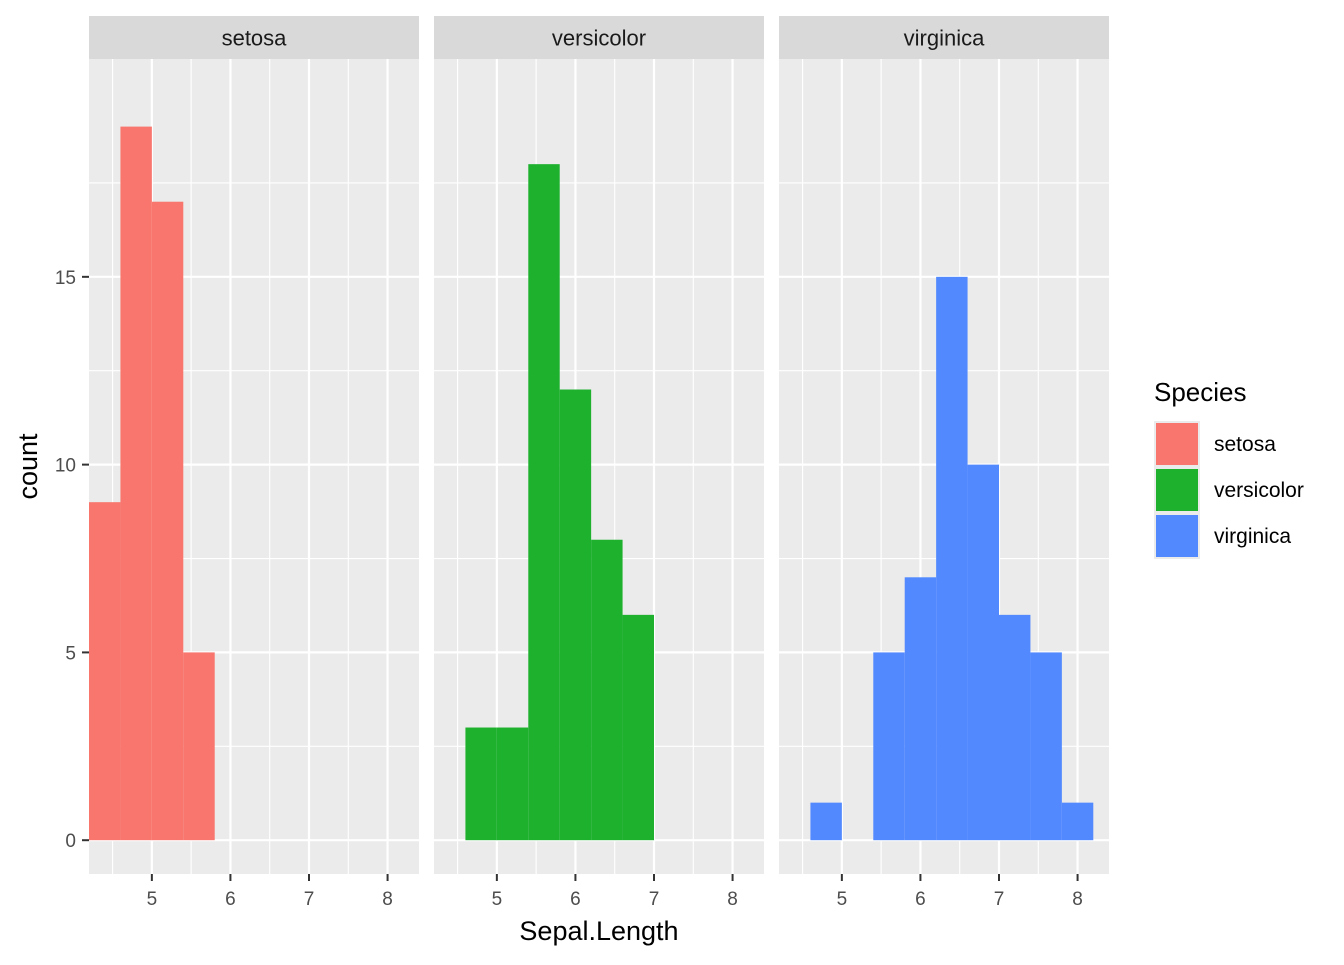 This screenshot has height=965, width=1344. I want to click on legend-swatch-versicolor, so click(1177, 490).